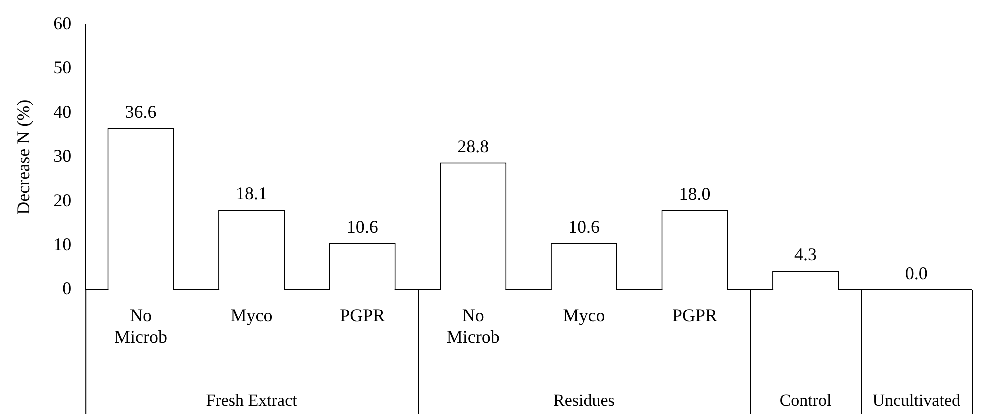 The width and height of the screenshot is (992, 414). I want to click on y-tick-label: 40, so click(63, 112).